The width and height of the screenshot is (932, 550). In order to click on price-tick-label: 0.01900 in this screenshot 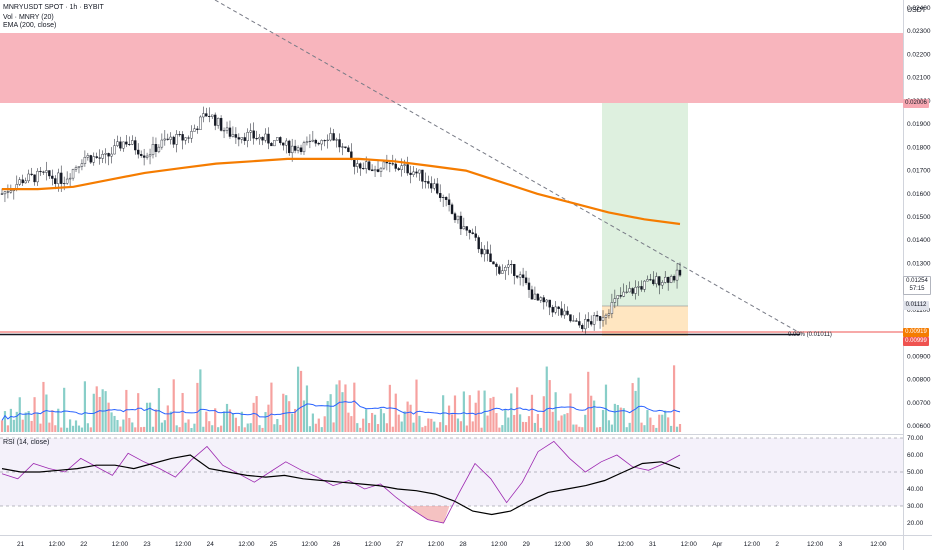, I will do `click(919, 124)`.